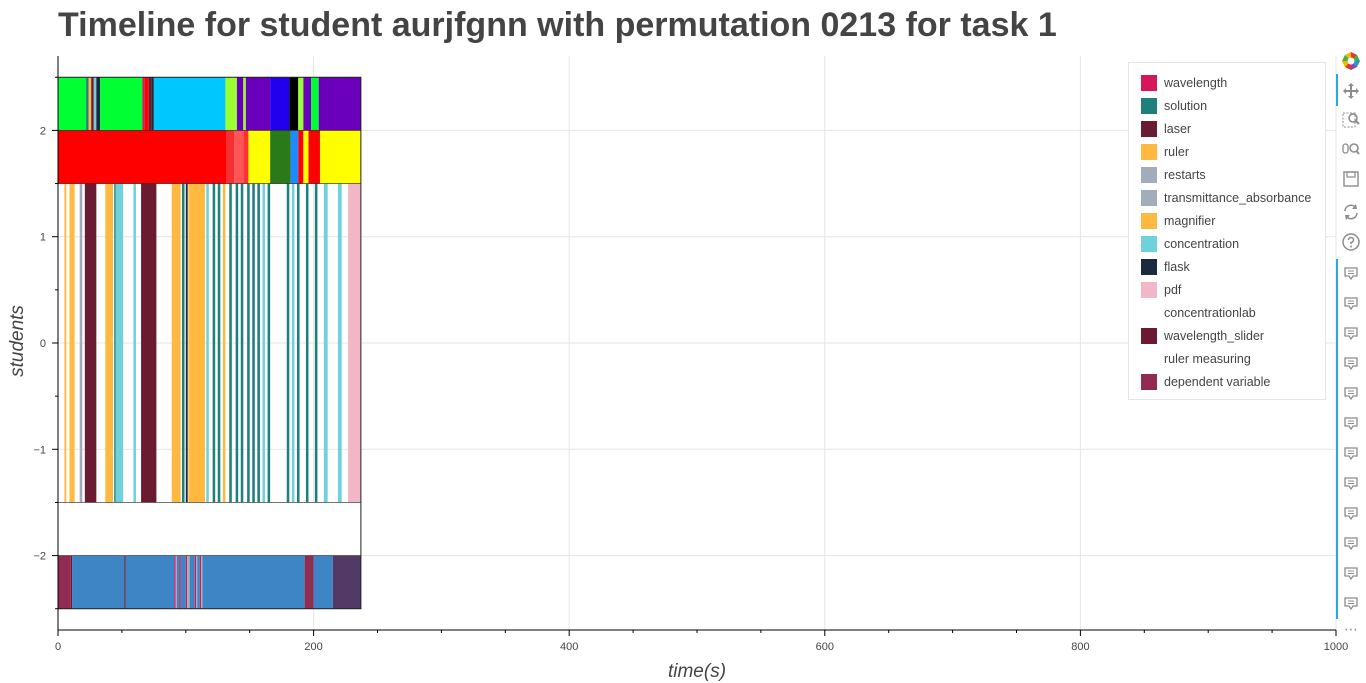 The height and width of the screenshot is (683, 1366). I want to click on legend-item: pdf, so click(1227, 289).